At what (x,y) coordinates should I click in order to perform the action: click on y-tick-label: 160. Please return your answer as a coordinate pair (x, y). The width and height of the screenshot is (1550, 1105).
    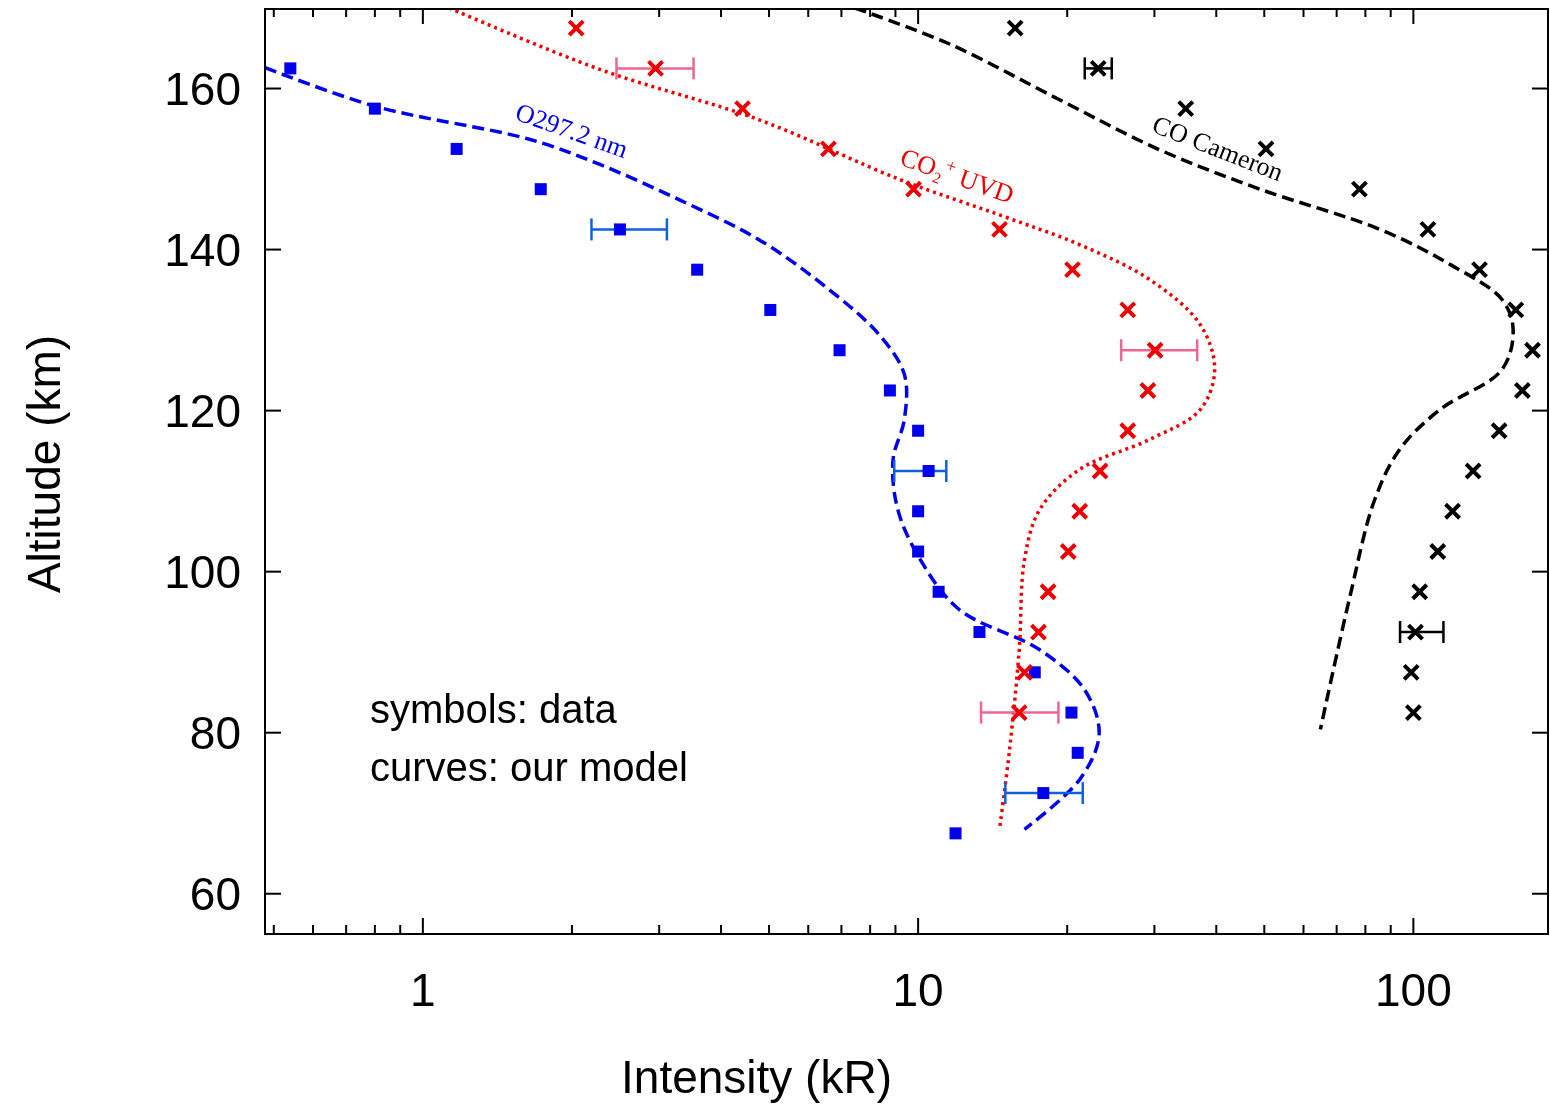
    Looking at the image, I should click on (202, 88).